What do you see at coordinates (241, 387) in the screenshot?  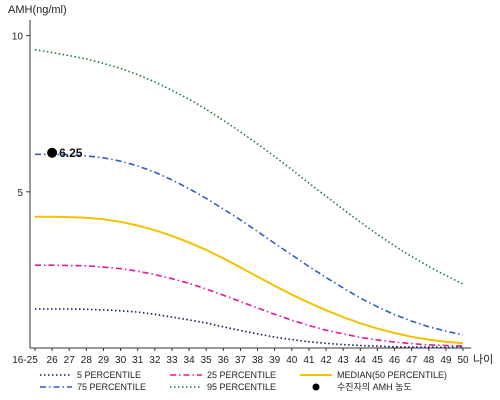 I see `legend-label: 95 PERCENTILE` at bounding box center [241, 387].